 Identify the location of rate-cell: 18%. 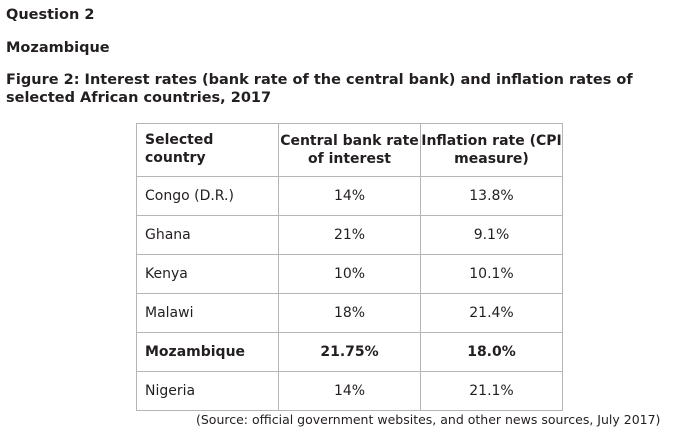
(349, 313).